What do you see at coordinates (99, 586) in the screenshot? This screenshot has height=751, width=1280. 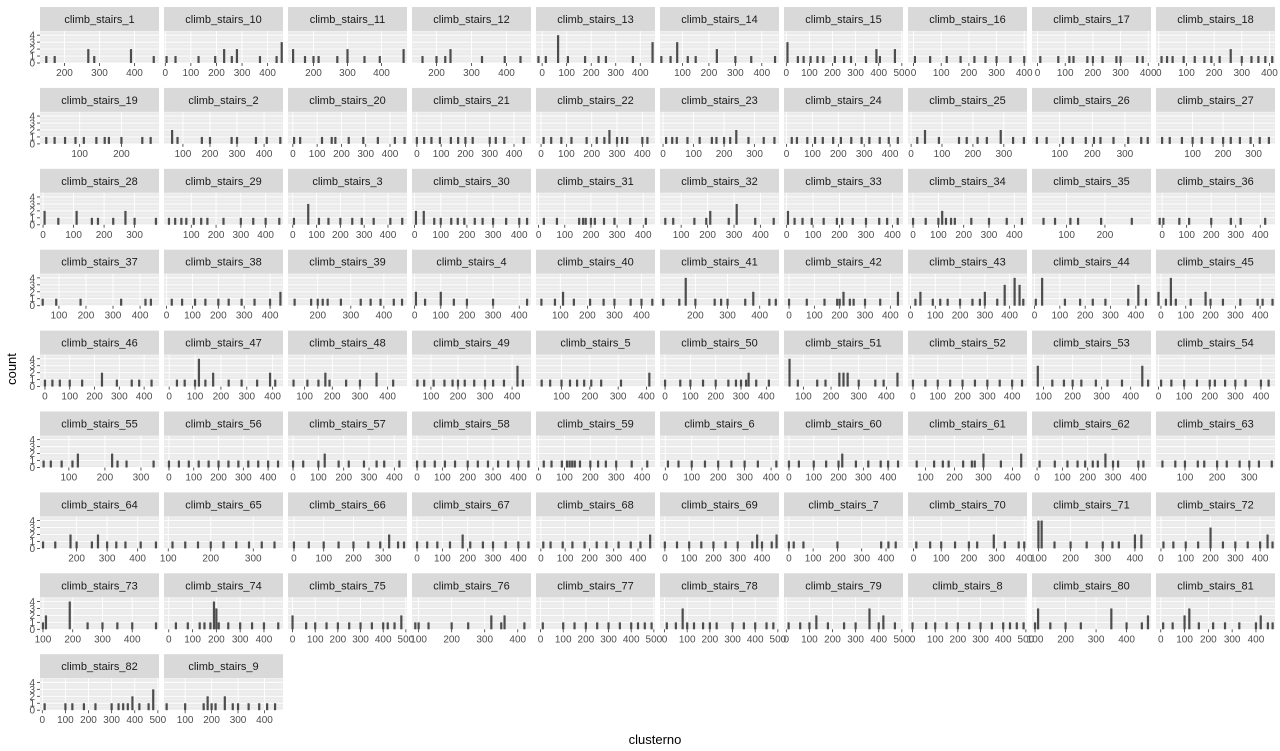 I see `facet-strip-label: climb_stairs_73` at bounding box center [99, 586].